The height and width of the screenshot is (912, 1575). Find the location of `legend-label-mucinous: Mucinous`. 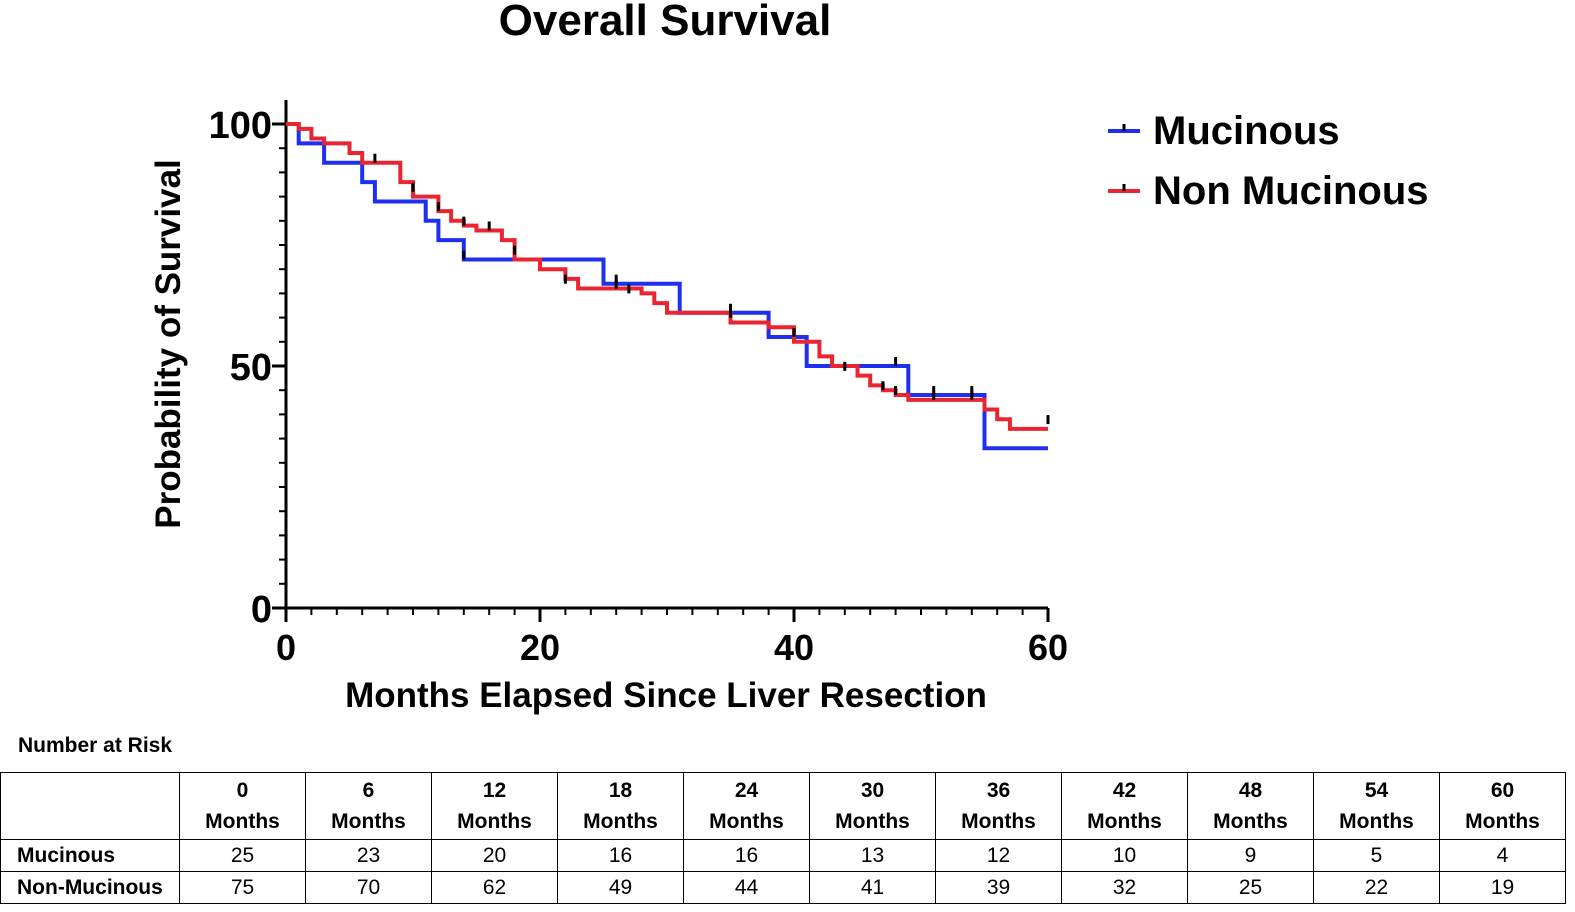

legend-label-mucinous: Mucinous is located at coordinates (1246, 131).